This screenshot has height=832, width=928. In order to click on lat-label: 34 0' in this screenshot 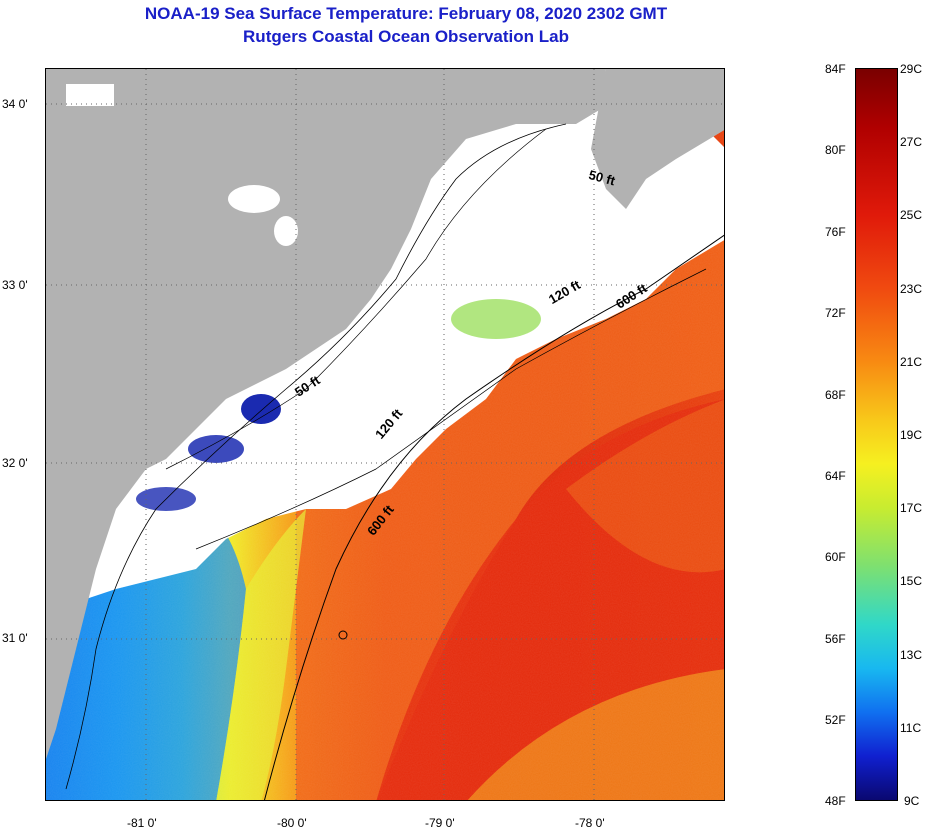, I will do `click(15, 104)`.